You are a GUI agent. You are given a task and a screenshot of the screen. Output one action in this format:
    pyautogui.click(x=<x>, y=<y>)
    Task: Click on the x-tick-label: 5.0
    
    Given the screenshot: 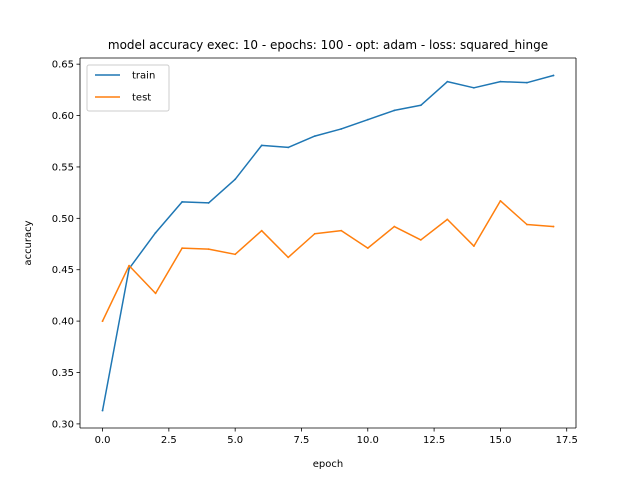 What is the action you would take?
    pyautogui.click(x=235, y=440)
    